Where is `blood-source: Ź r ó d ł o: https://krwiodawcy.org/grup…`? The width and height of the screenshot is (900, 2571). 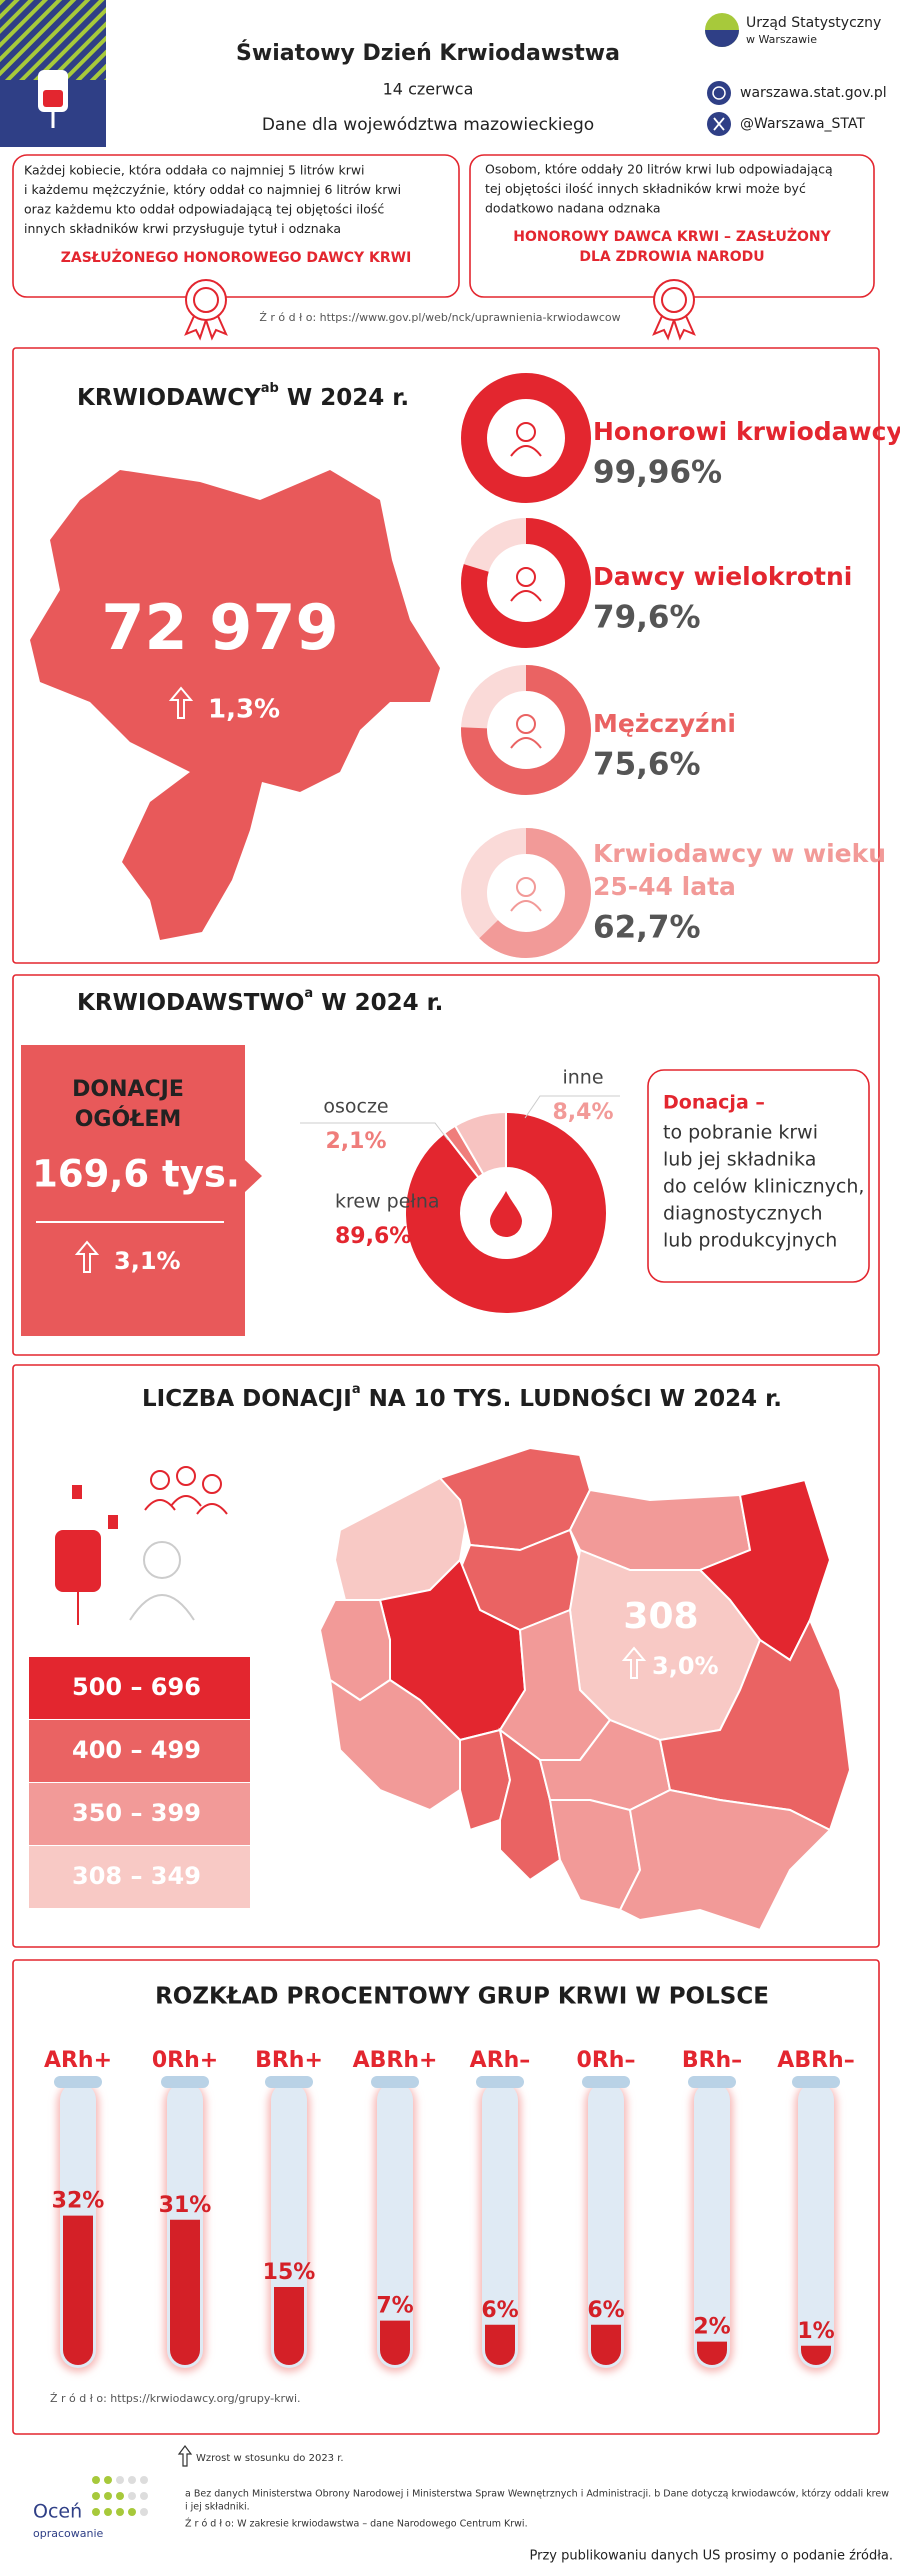
blood-source: Ź r ó d ł o: https://krwiodawcy.org/grup… is located at coordinates (175, 2398).